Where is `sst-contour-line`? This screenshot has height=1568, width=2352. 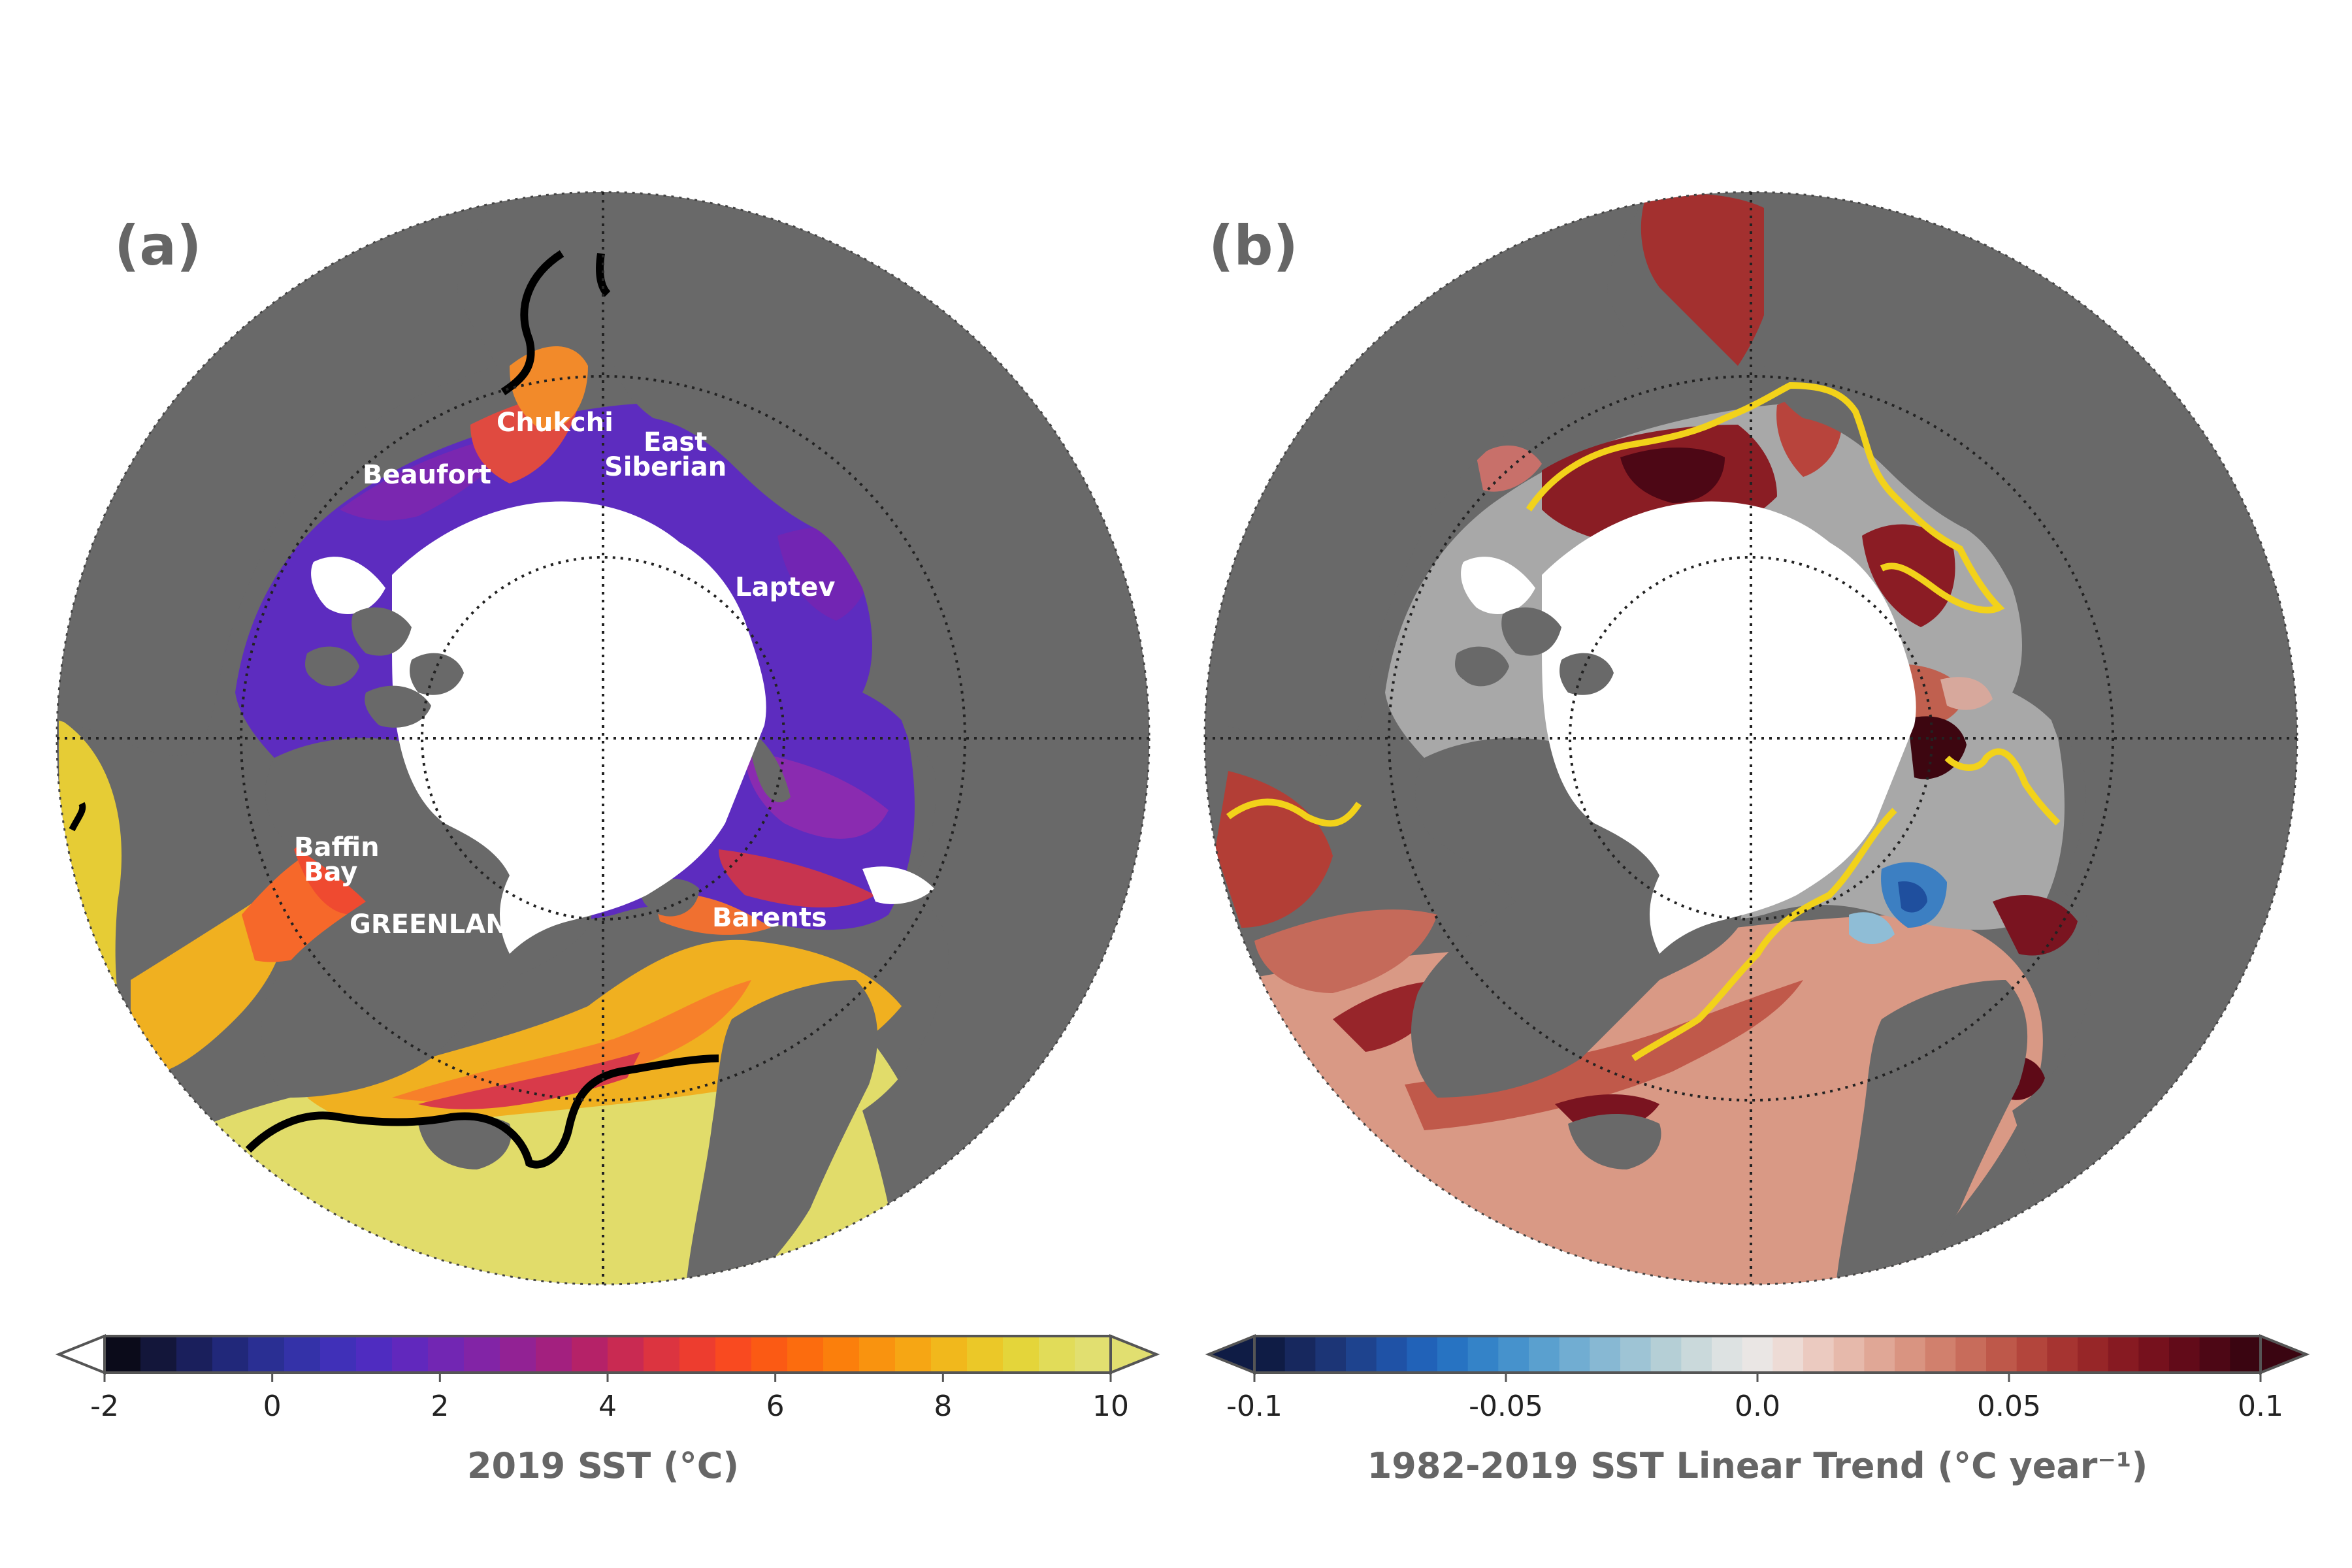
sst-contour-line is located at coordinates (532, 322).